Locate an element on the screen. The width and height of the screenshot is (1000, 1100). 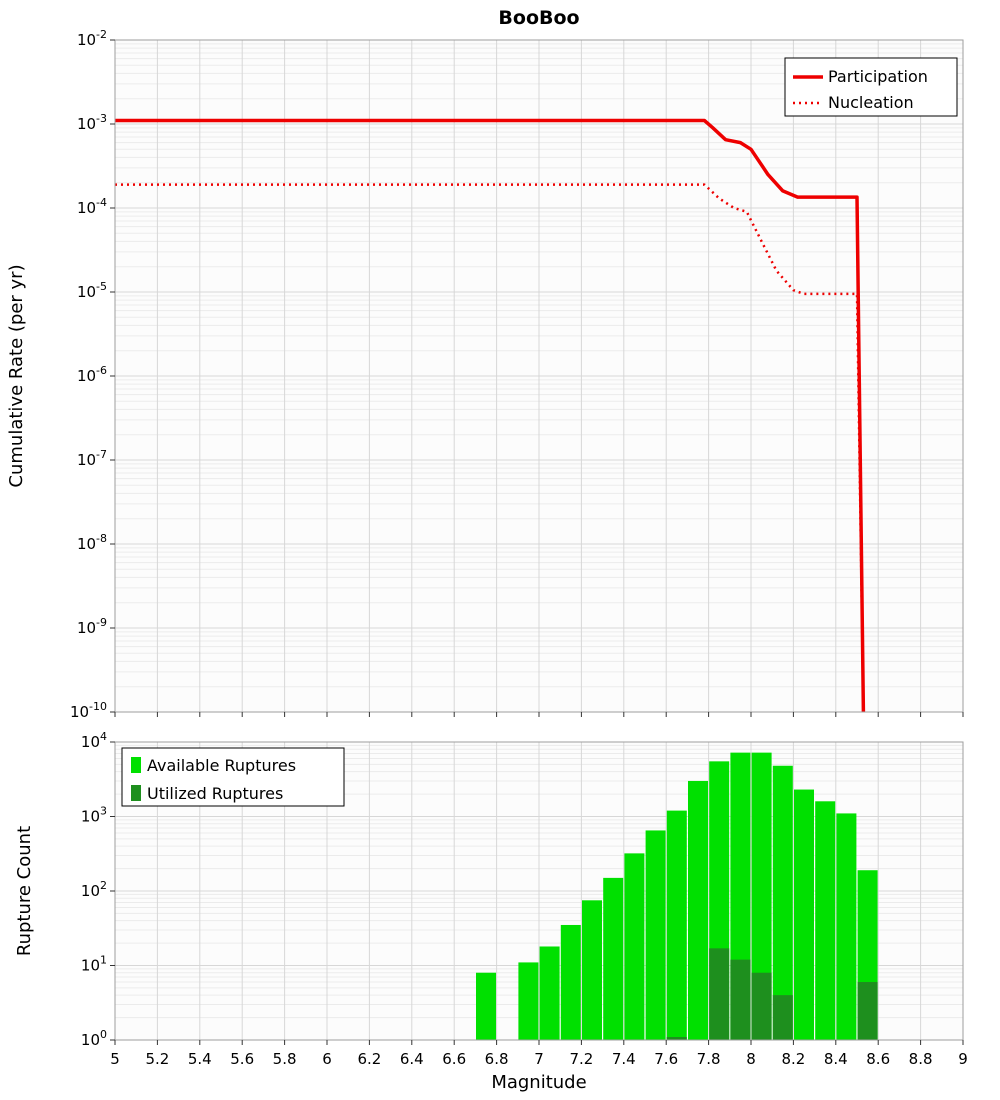
bottom-legend: Available Ruptures Utilized Ruptures is located at coordinates (233, 777).